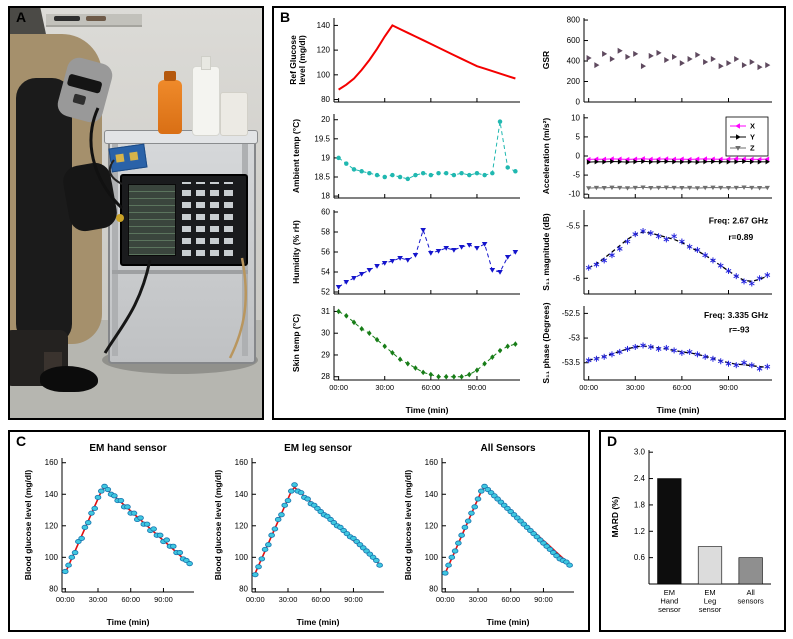 The height and width of the screenshot is (639, 793). Describe the element at coordinates (325, 252) in the screenshot. I see `svg-text: 56` at that location.